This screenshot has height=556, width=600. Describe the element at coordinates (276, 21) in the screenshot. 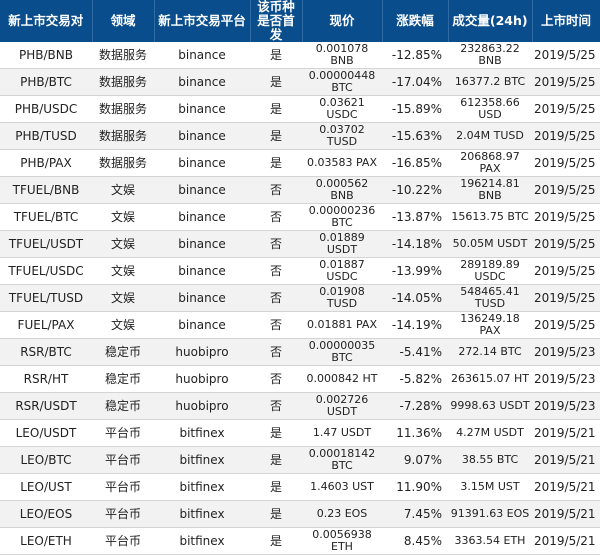

I see `header-first-listing: 该币种是否首发` at that location.